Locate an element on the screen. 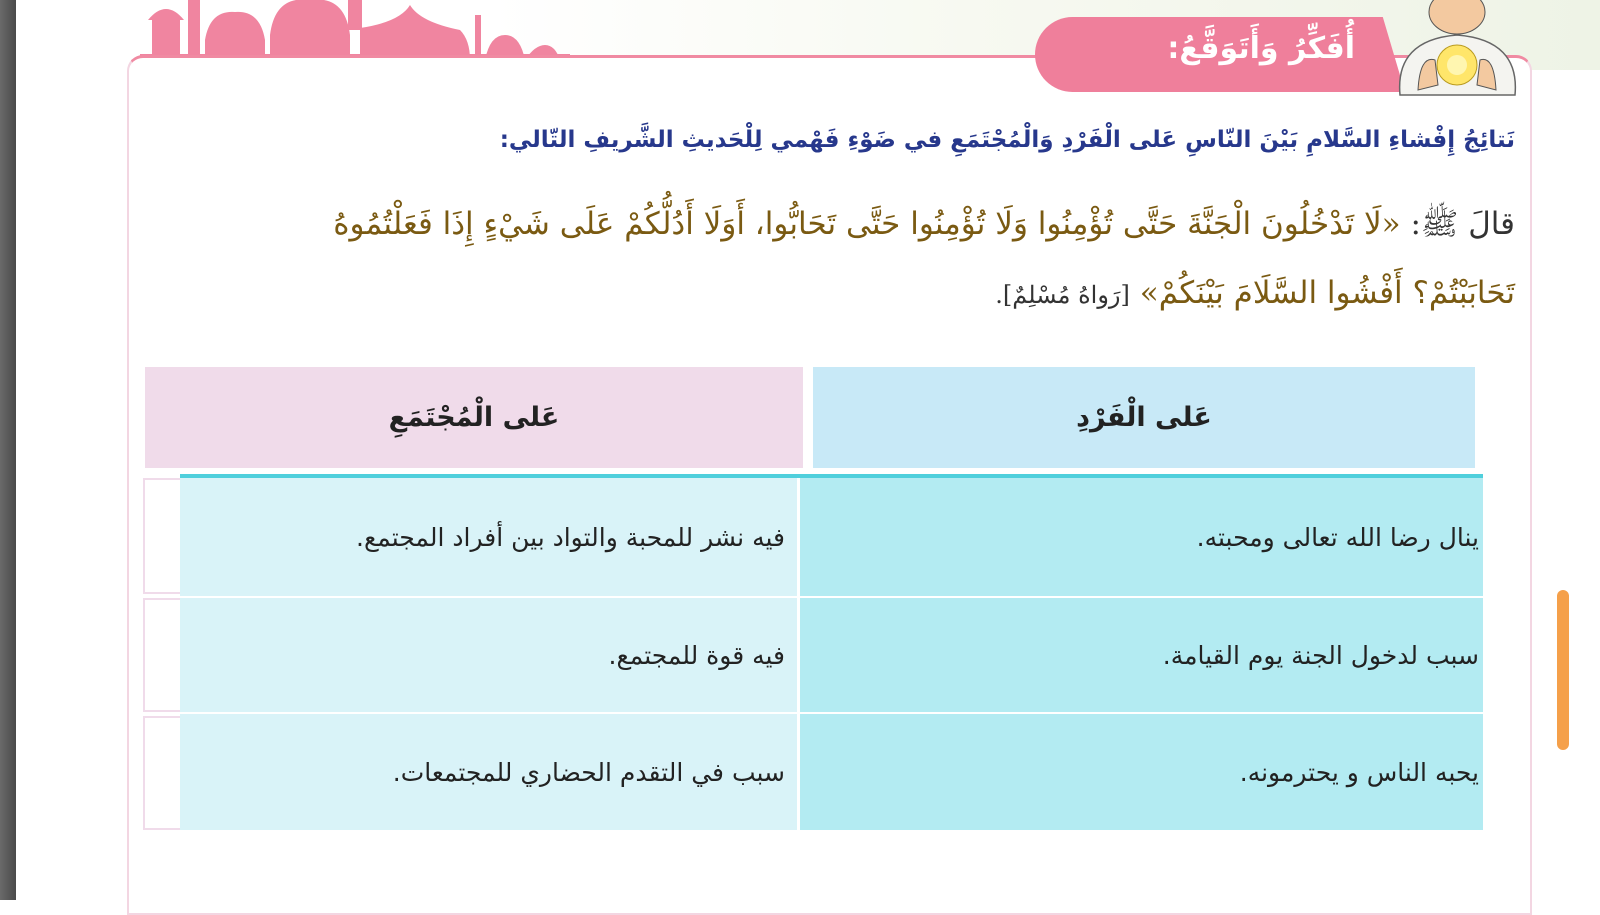 This screenshot has height=915, width=1600. table-divider is located at coordinates (831, 476).